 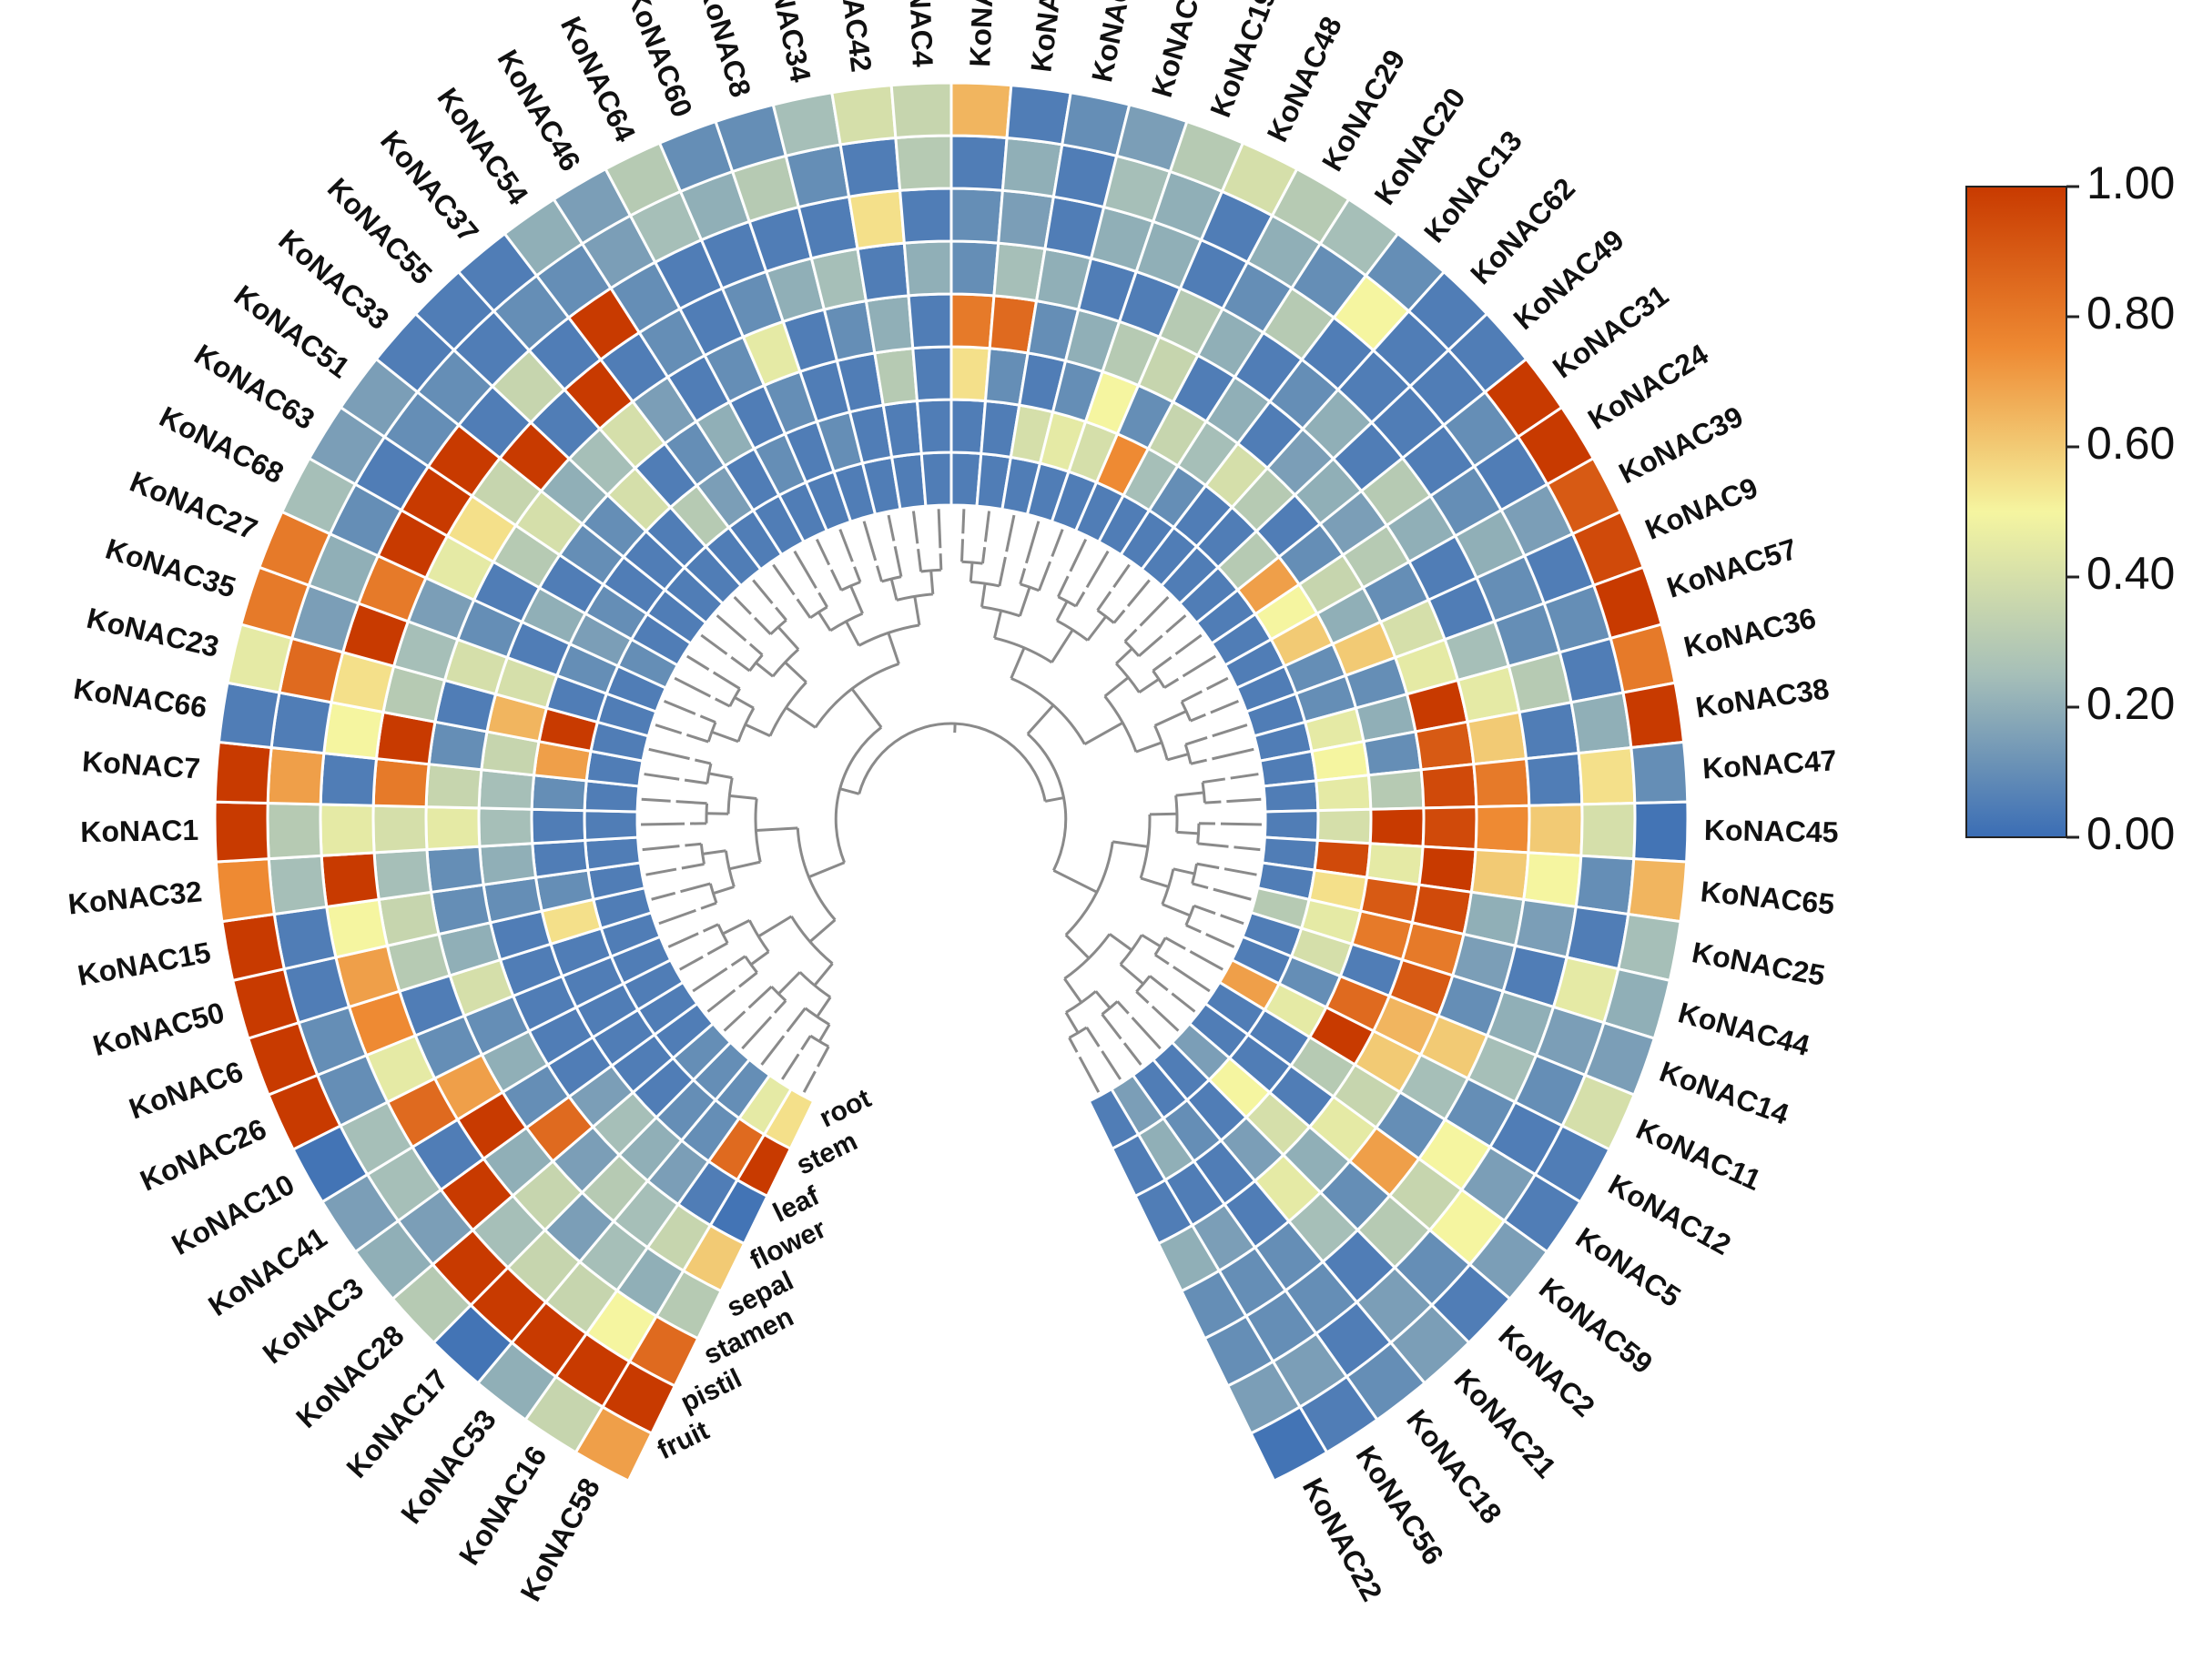 I want to click on heat-cell-KoNAC45-sepal, so click(x=1503, y=829).